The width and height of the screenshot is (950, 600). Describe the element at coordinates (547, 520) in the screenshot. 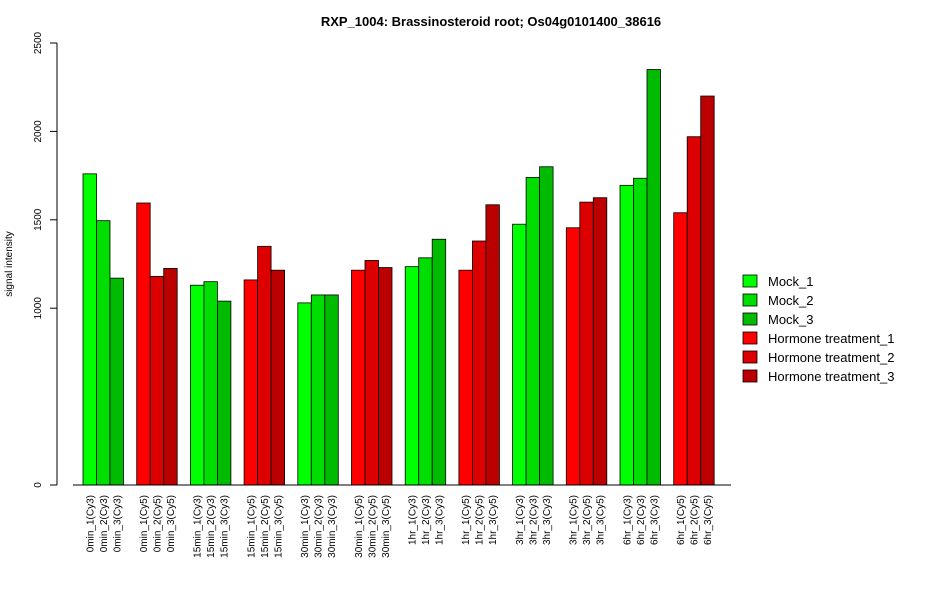

I see `x-tick-label: 3hr_3(Cy3)` at that location.